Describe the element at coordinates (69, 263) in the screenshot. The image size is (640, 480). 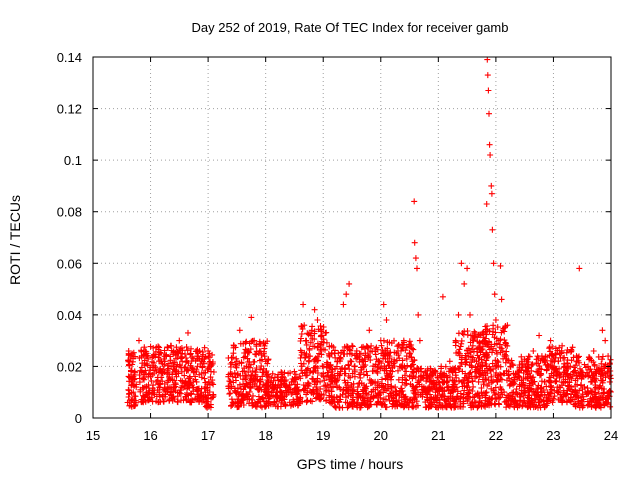
I see `y-tick-label: 0.06` at that location.